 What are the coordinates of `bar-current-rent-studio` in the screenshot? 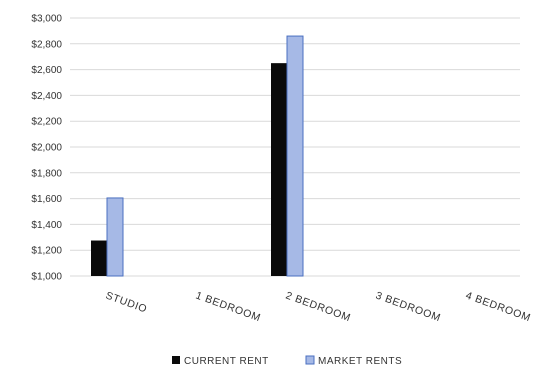 It's located at (99, 258).